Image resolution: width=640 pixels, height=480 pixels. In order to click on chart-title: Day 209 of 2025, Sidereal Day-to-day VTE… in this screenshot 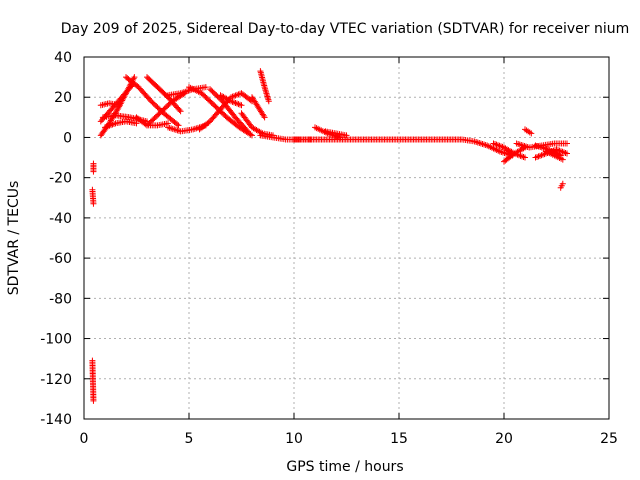, I will do `click(345, 29)`.